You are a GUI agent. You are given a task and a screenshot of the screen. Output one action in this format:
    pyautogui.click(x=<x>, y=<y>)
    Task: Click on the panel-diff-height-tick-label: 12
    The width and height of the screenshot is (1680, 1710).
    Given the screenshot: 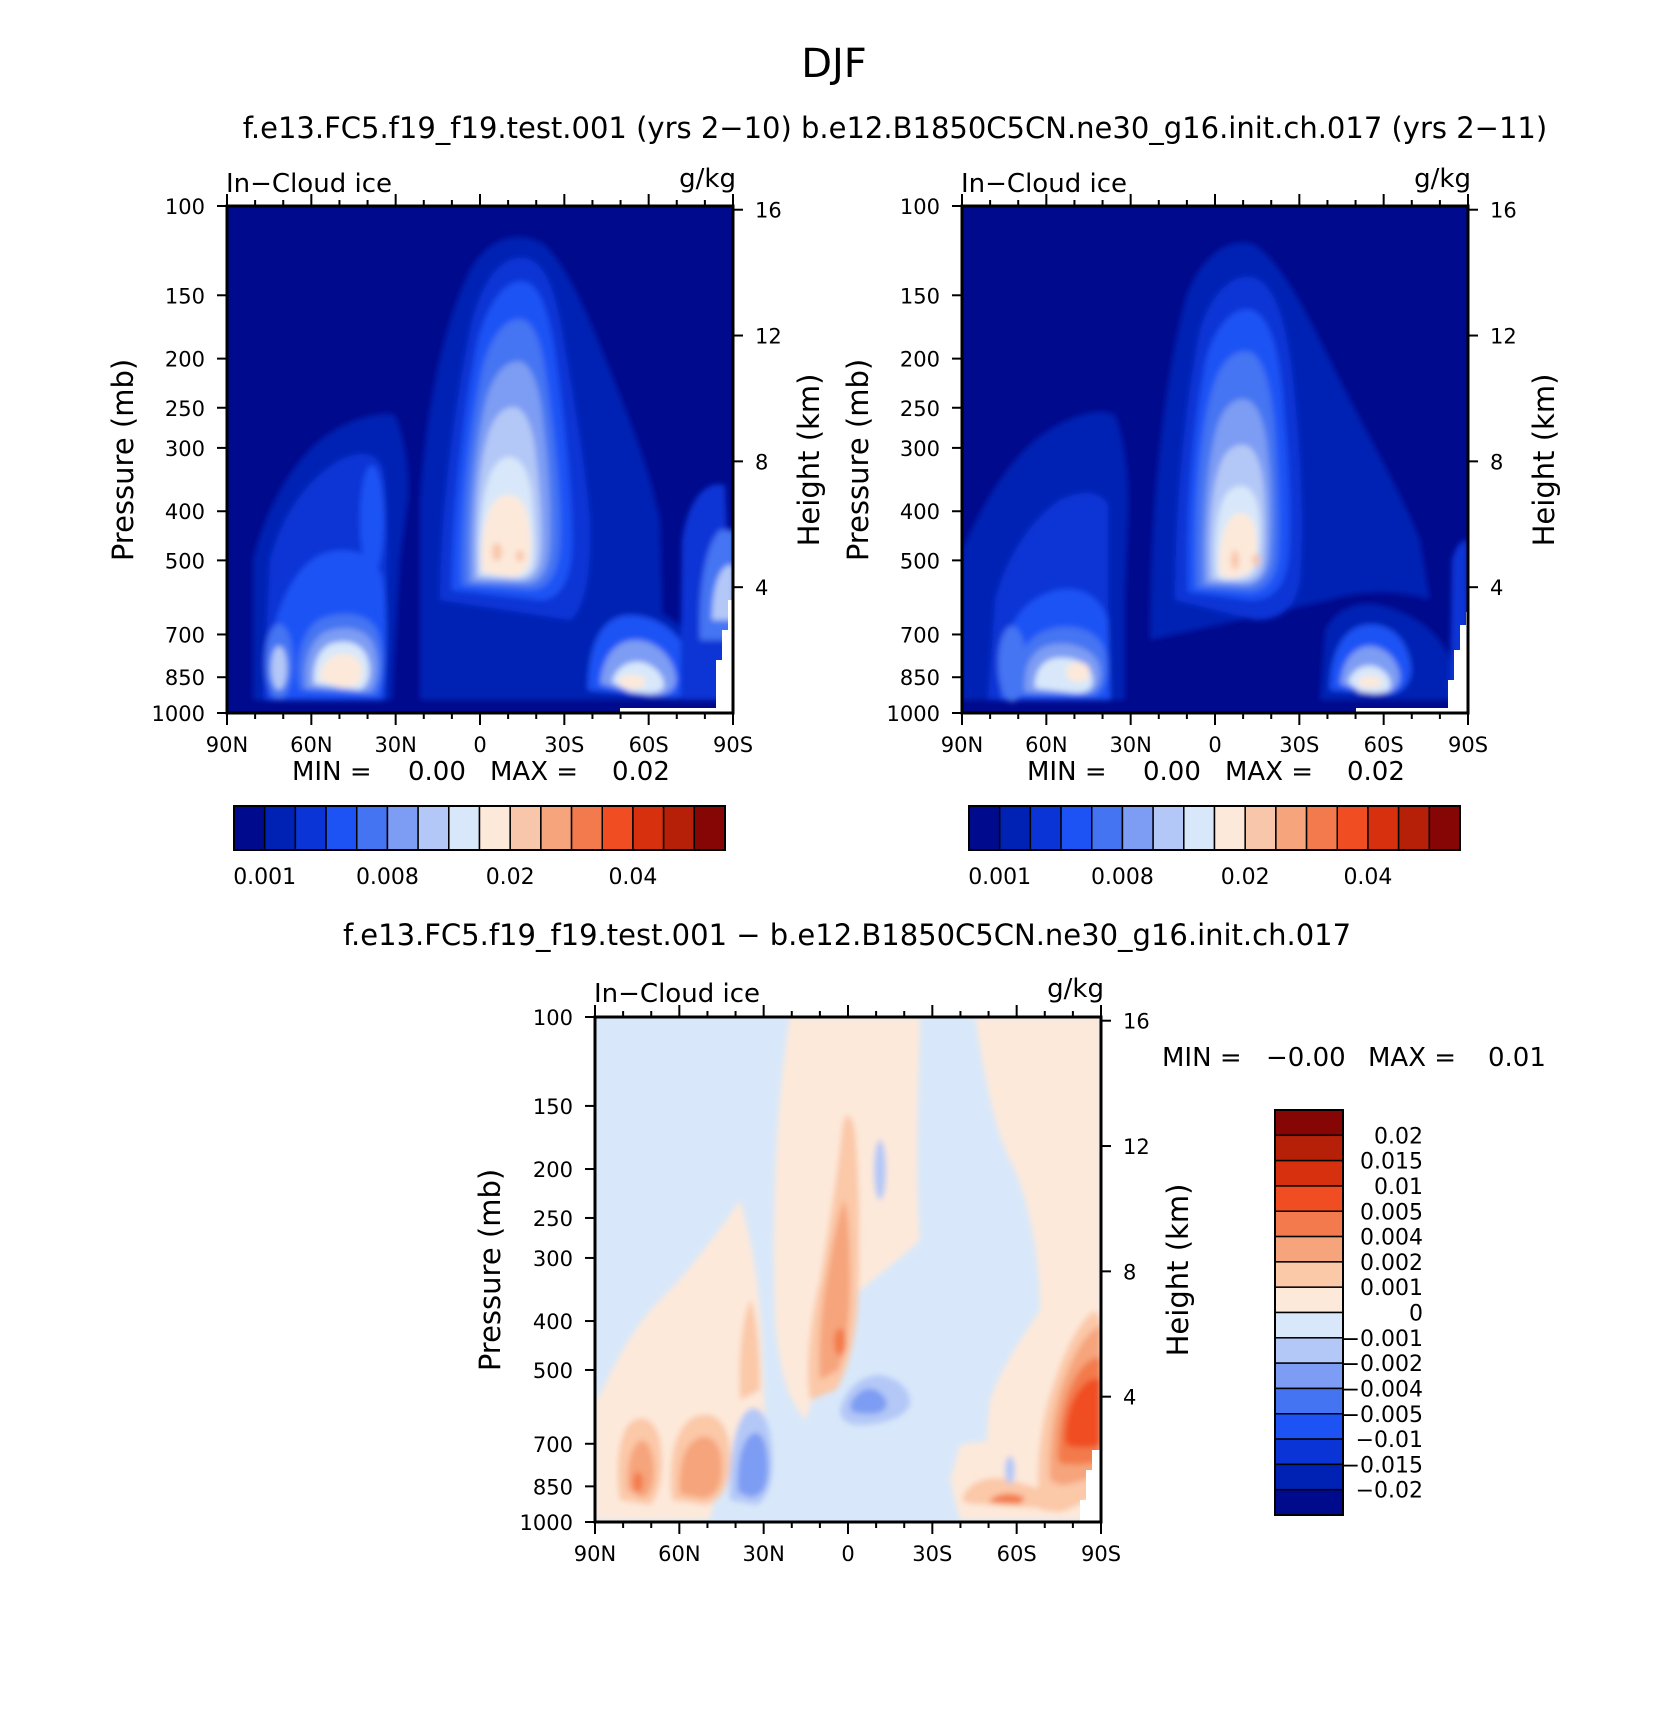 What is the action you would take?
    pyautogui.click(x=1136, y=1147)
    